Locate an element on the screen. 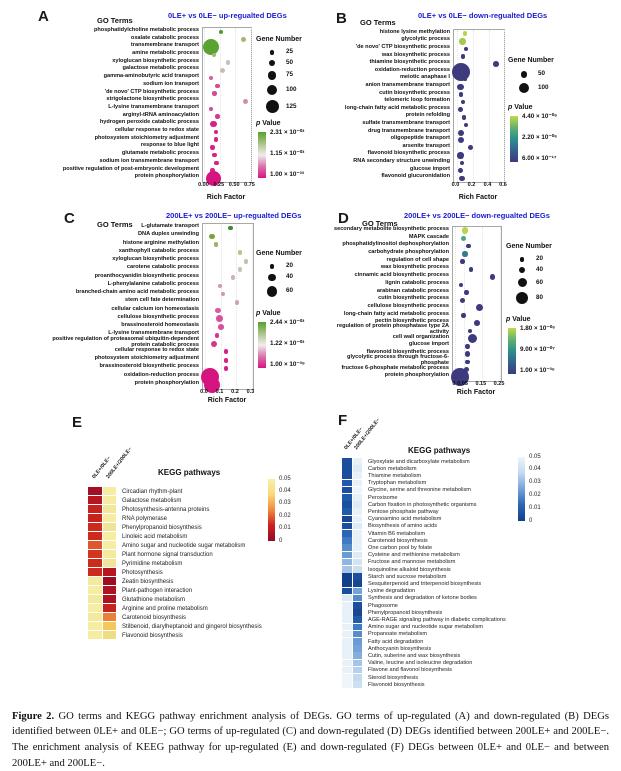  go-term-label: cellulose biosynthetic process is located at coordinates (158, 316).